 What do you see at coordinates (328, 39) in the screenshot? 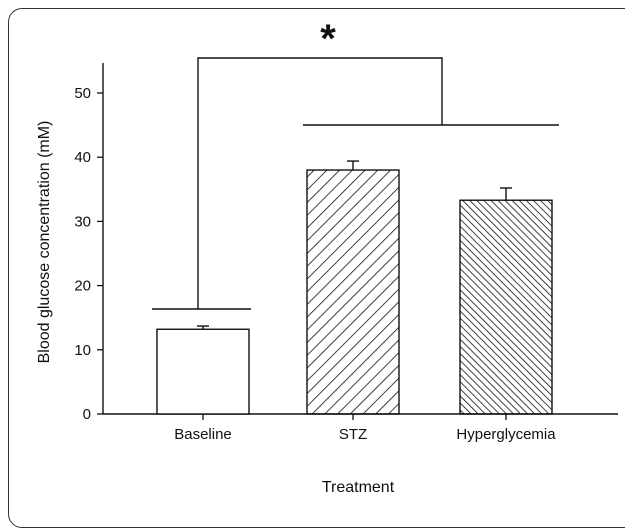
I see `significance-star: *` at bounding box center [328, 39].